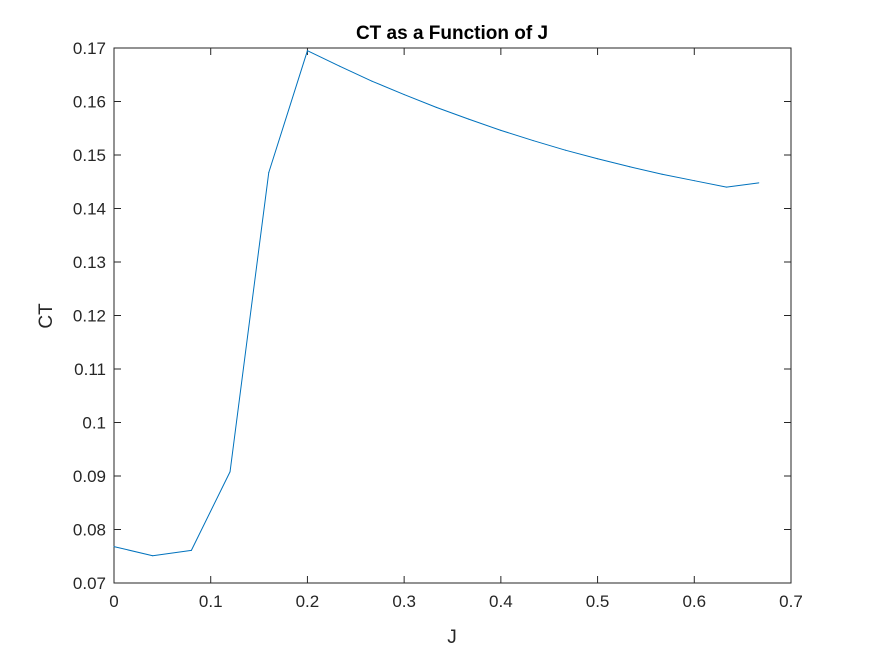 The width and height of the screenshot is (875, 656). Describe the element at coordinates (452, 637) in the screenshot. I see `x-axis-label: J` at that location.